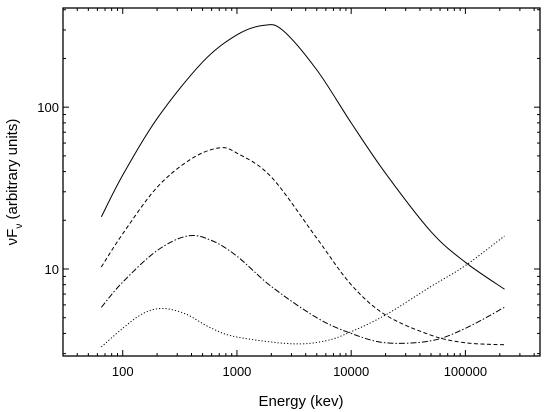 The height and width of the screenshot is (412, 548). What do you see at coordinates (12, 171) in the screenshot?
I see `y-axis-title-suffix: (arbitrary units)` at bounding box center [12, 171].